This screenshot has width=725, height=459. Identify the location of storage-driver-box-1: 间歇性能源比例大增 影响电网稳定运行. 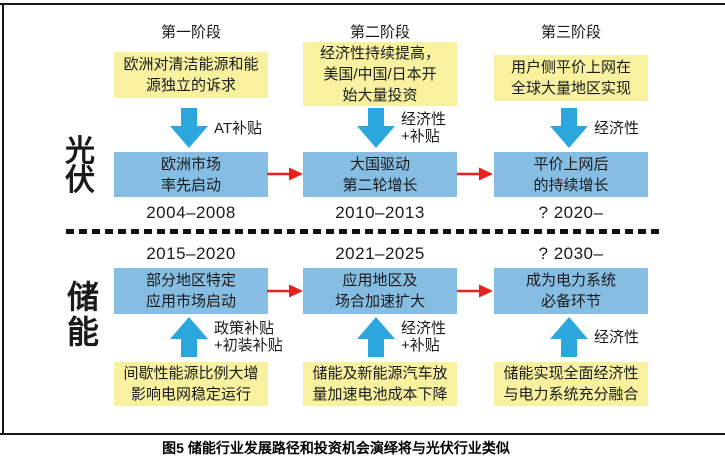
(191, 384).